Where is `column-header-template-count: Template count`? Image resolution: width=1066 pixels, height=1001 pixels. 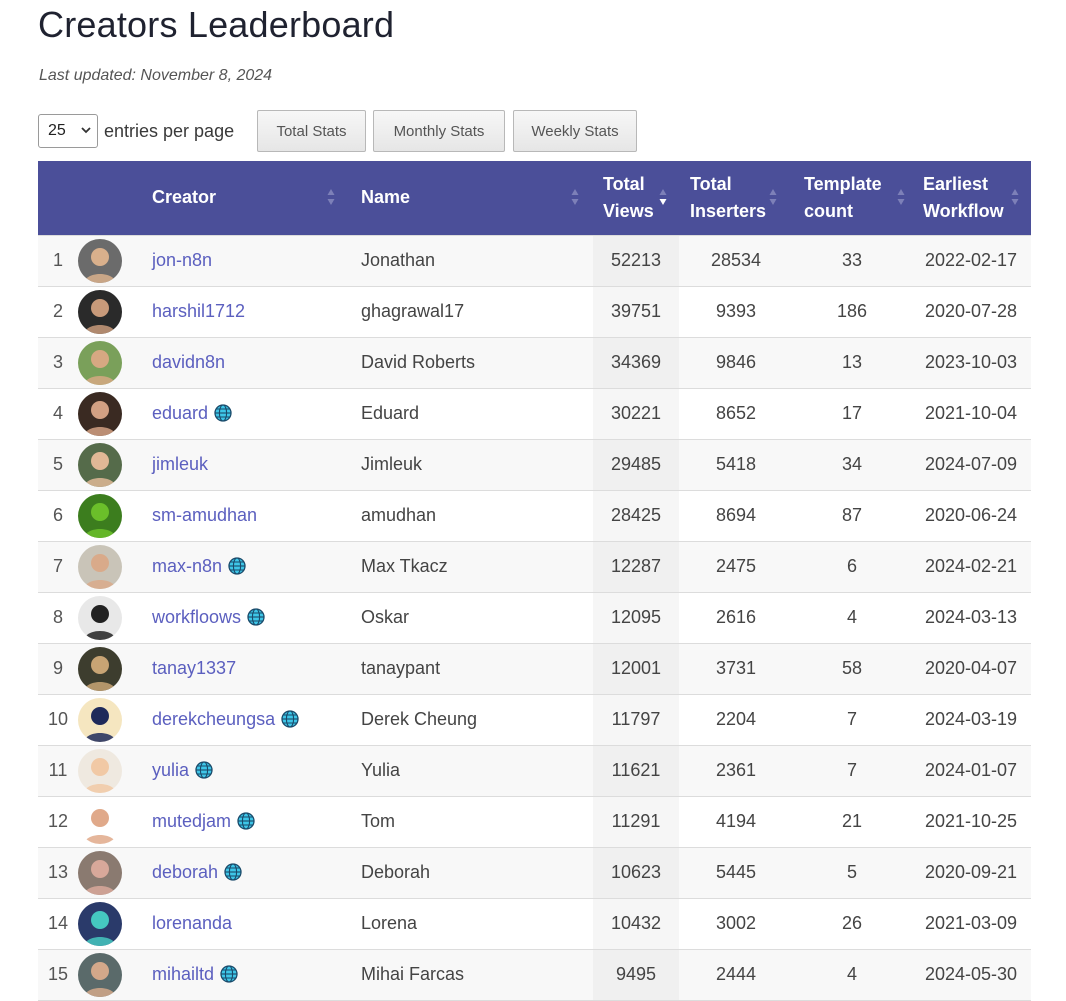 column-header-template-count: Template count is located at coordinates (852, 198).